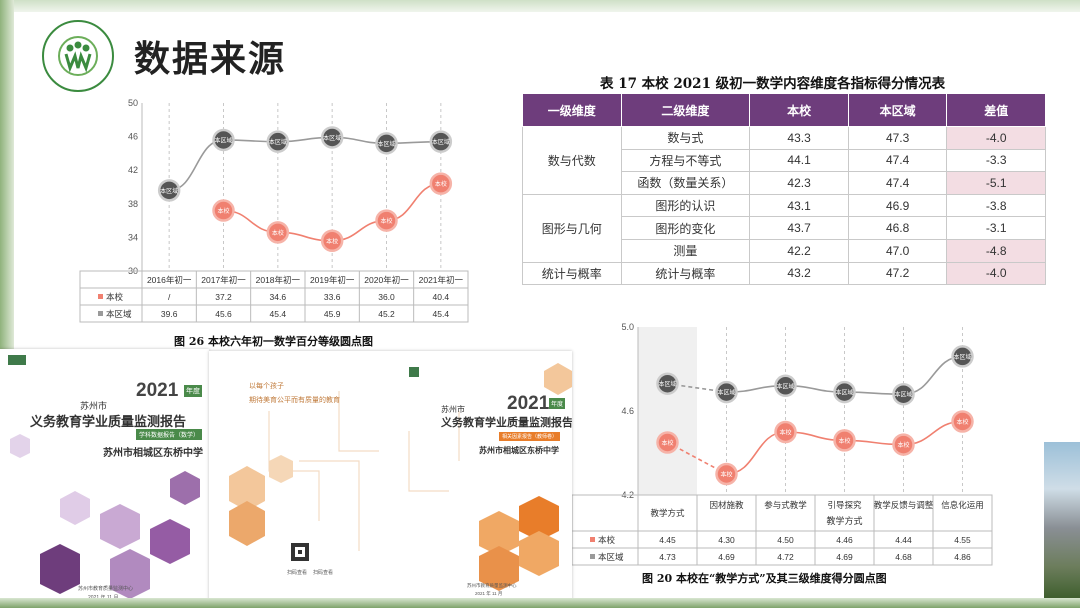  I want to click on chart-26-caption: 图 26 本校六年初一数学百分等级圆点图, so click(273, 341).